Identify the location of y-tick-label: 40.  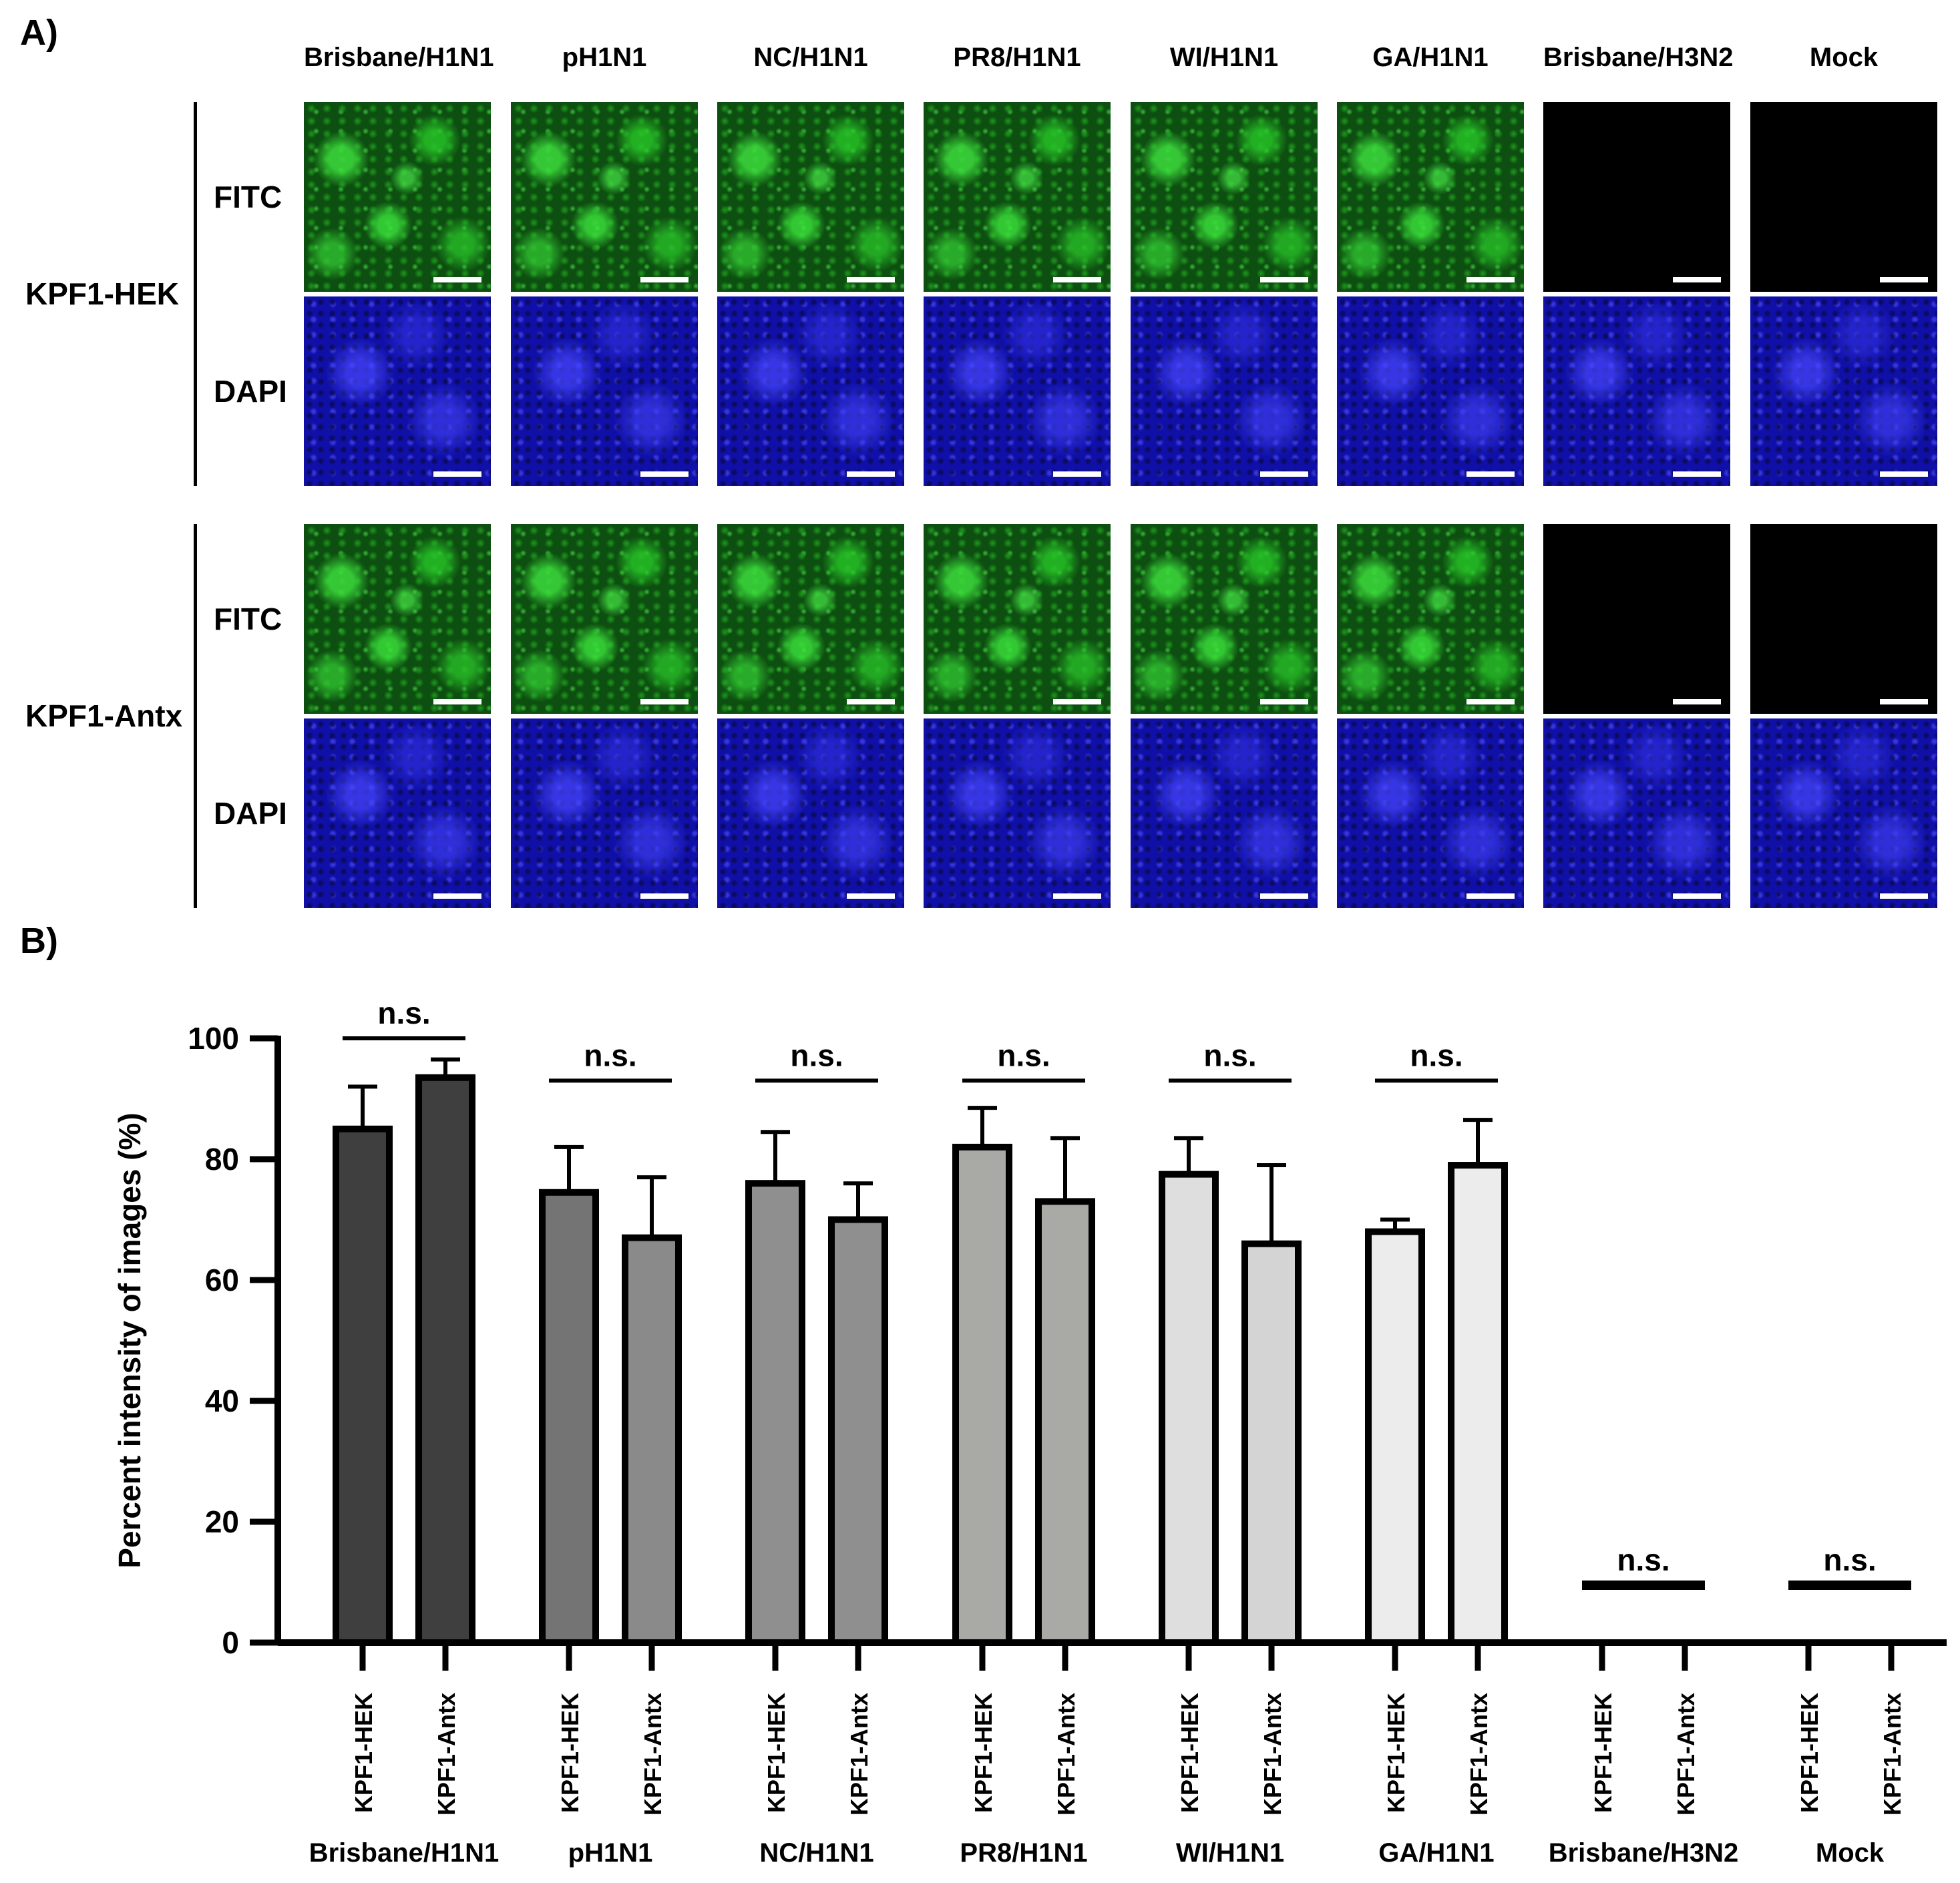
(222, 1401).